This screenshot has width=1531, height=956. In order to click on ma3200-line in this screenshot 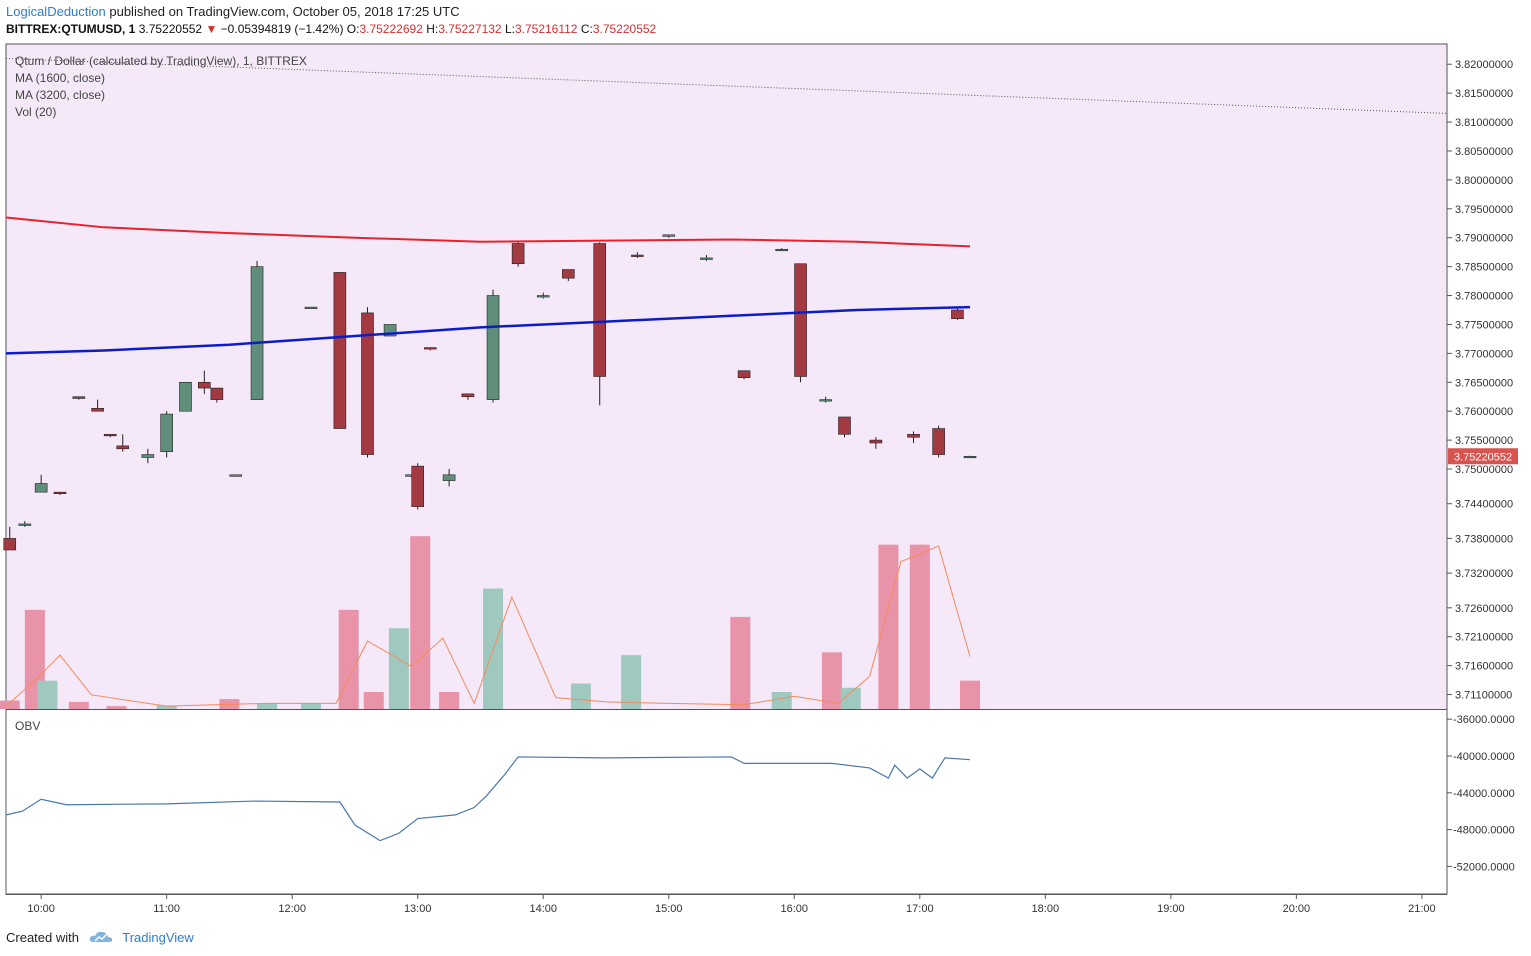, I will do `click(488, 232)`.